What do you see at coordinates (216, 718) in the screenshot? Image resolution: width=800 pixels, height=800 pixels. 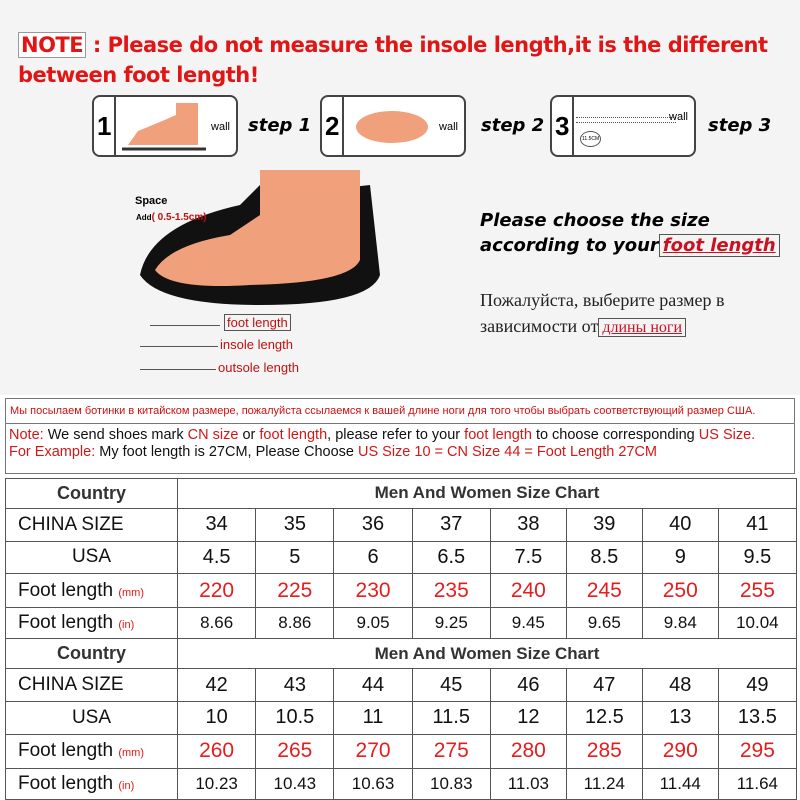 I see `table-cell: 10` at bounding box center [216, 718].